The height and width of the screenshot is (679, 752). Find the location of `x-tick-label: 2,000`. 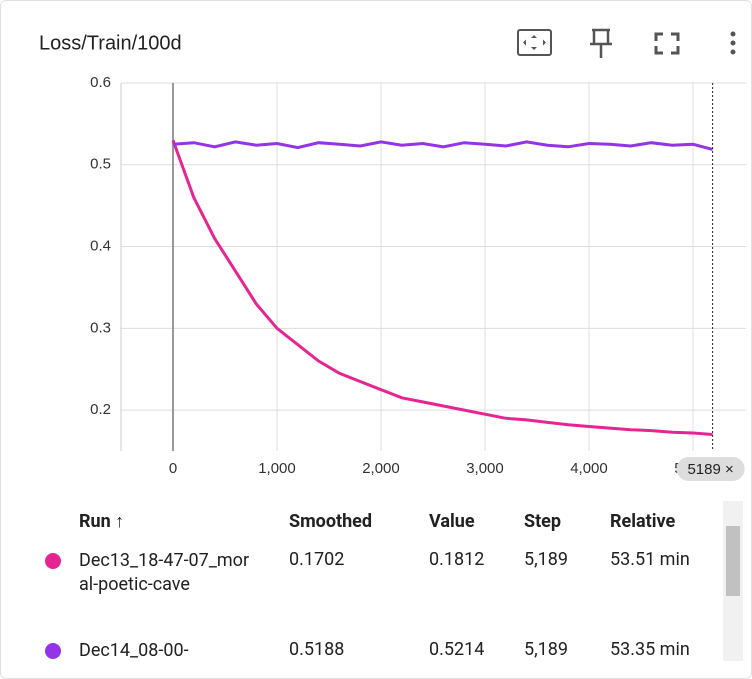

x-tick-label: 2,000 is located at coordinates (381, 468).